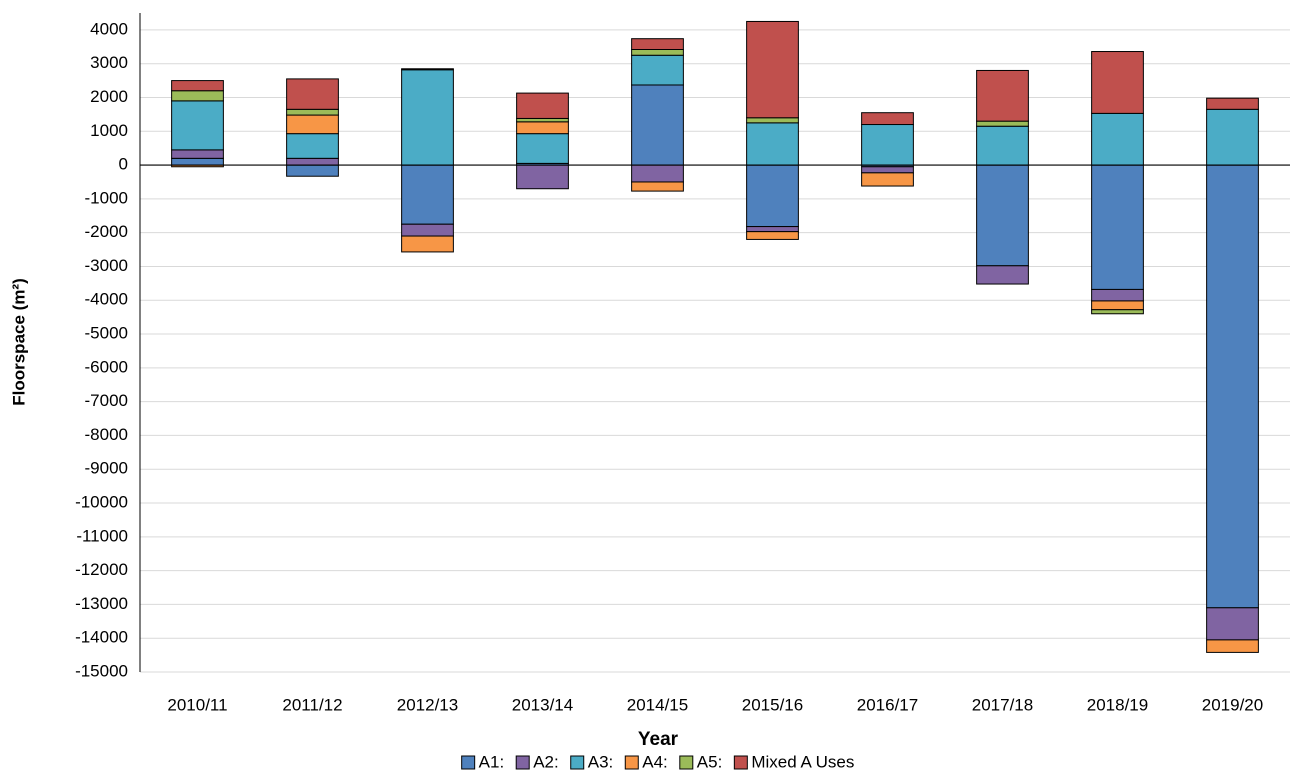  What do you see at coordinates (109, 96) in the screenshot?
I see `y-tick-label: 2000` at bounding box center [109, 96].